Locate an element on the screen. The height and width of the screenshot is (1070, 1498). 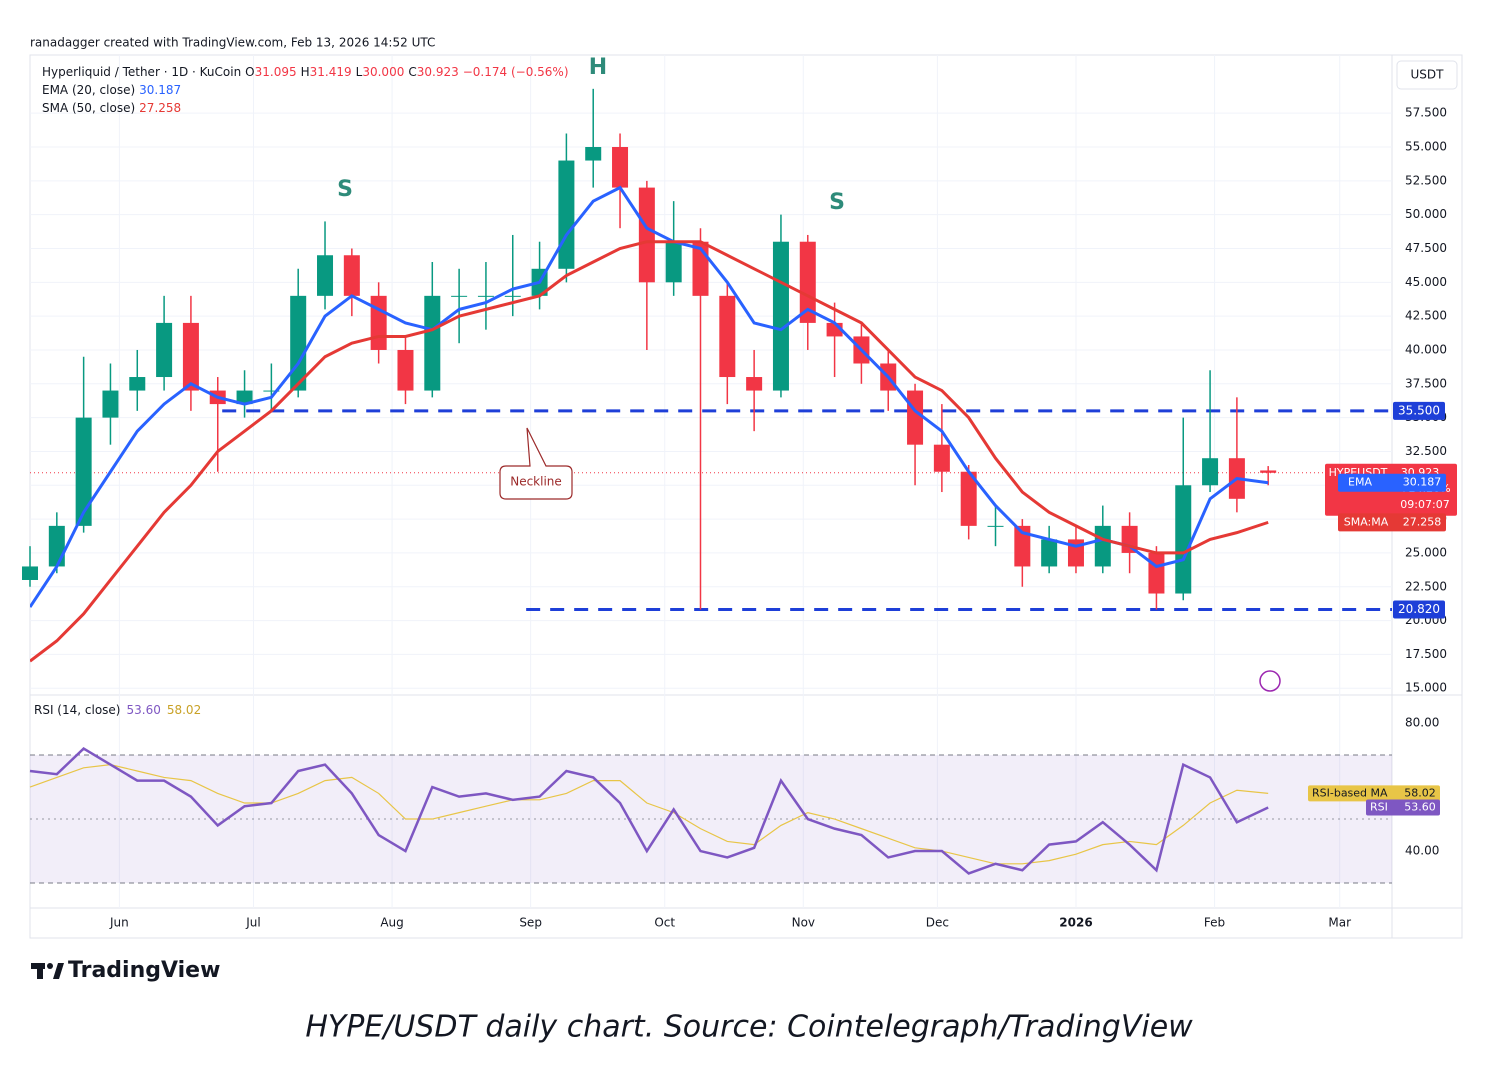
y-tick-label: 17.500 is located at coordinates (1426, 654).